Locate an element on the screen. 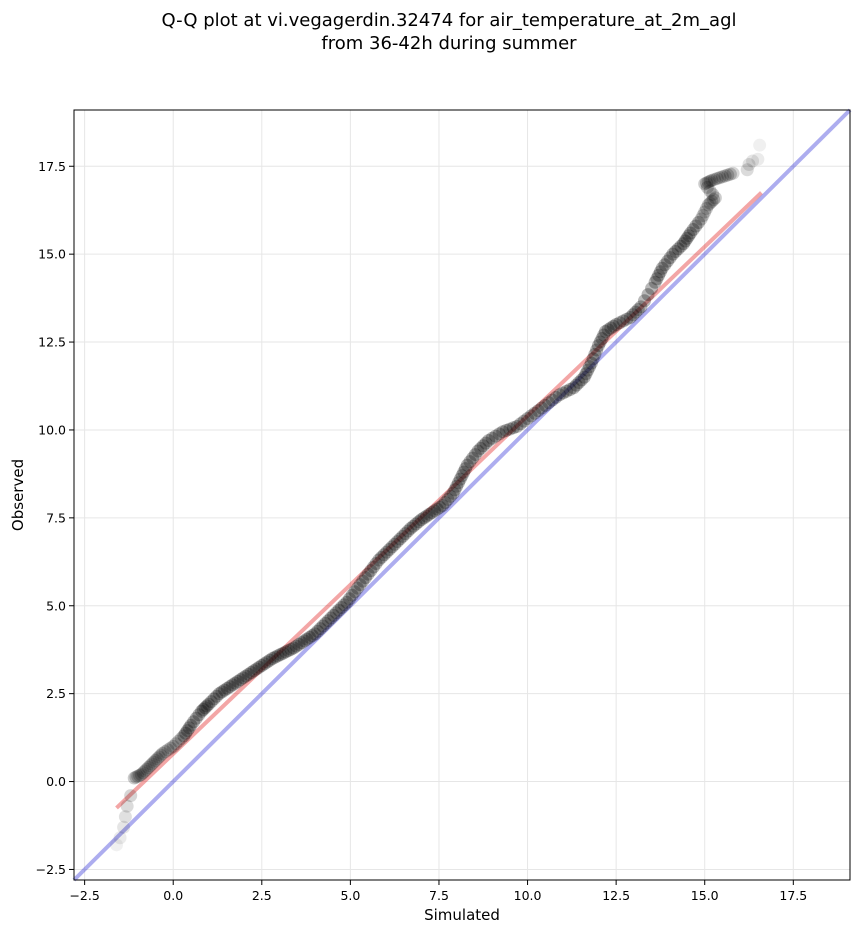 The image size is (858, 934). x-tick-label: 5.0 is located at coordinates (350, 895).